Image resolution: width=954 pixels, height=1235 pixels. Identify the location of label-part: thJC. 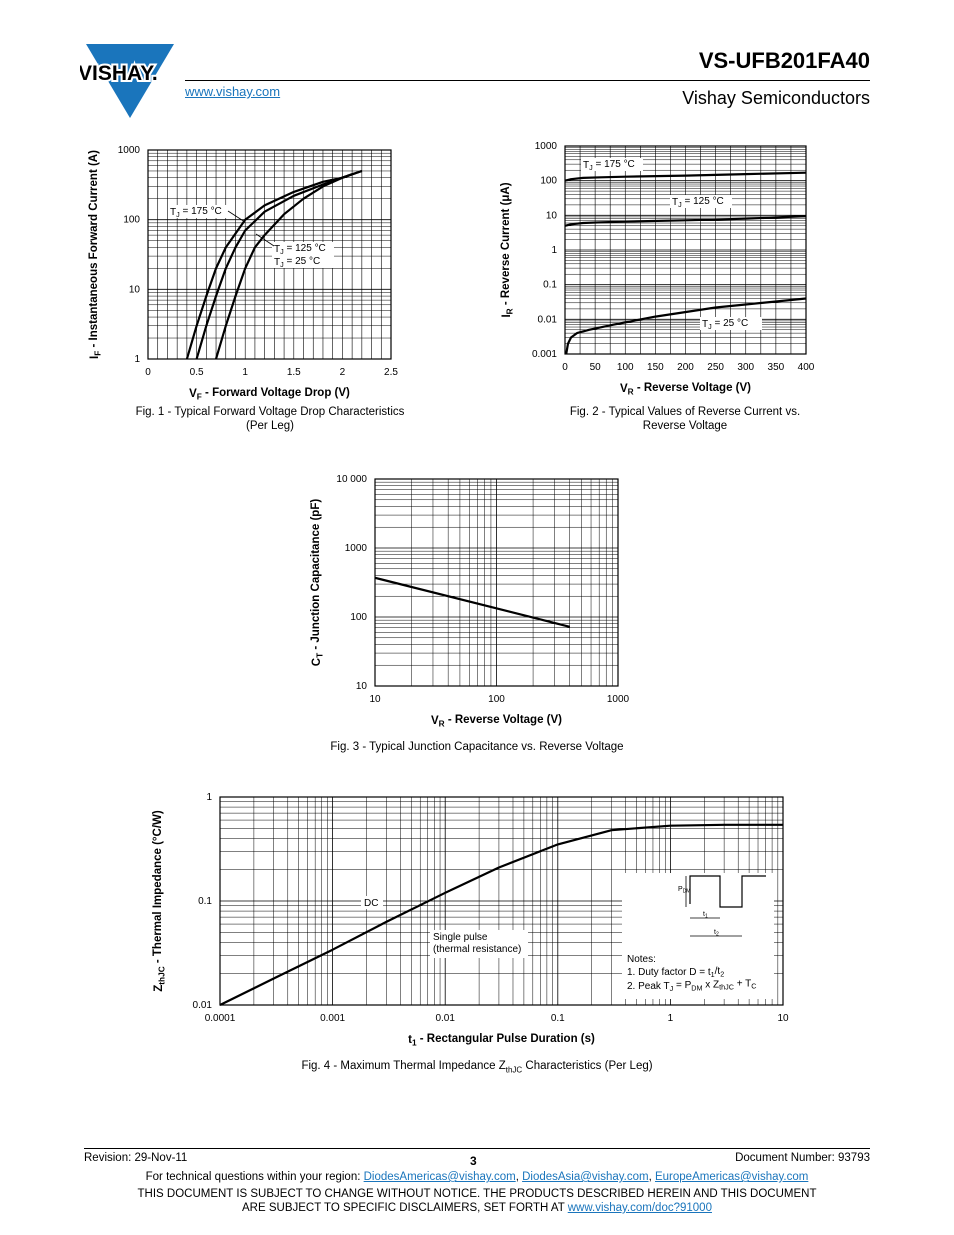
(726, 986).